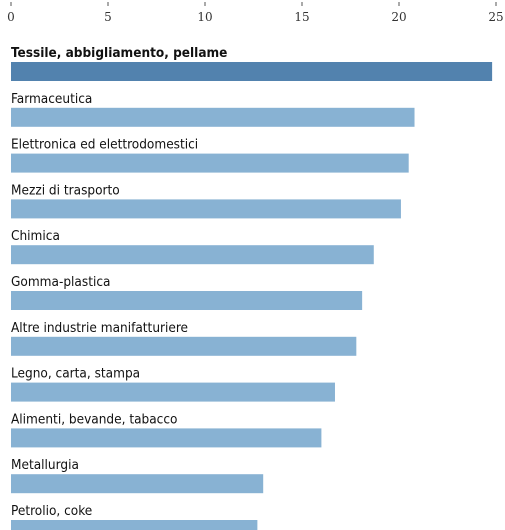 The image size is (505, 530). Describe the element at coordinates (99, 328) in the screenshot. I see `category-label: Altre industrie manifatturiere` at that location.